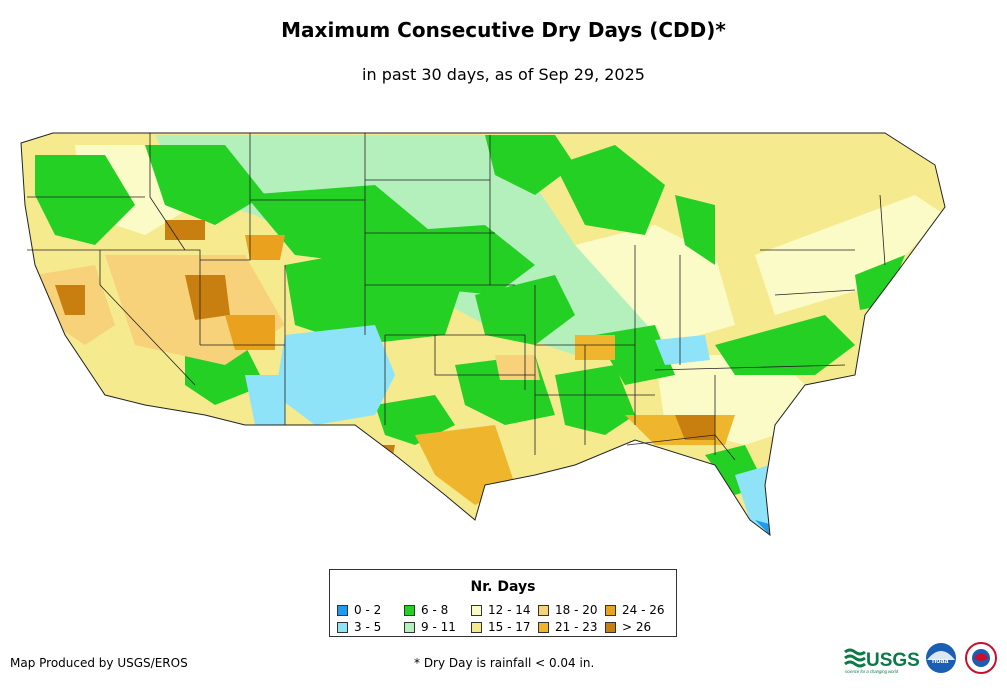 The width and height of the screenshot is (1007, 691). What do you see at coordinates (893, 660) in the screenshot?
I see `usgs-text: USGS` at bounding box center [893, 660].